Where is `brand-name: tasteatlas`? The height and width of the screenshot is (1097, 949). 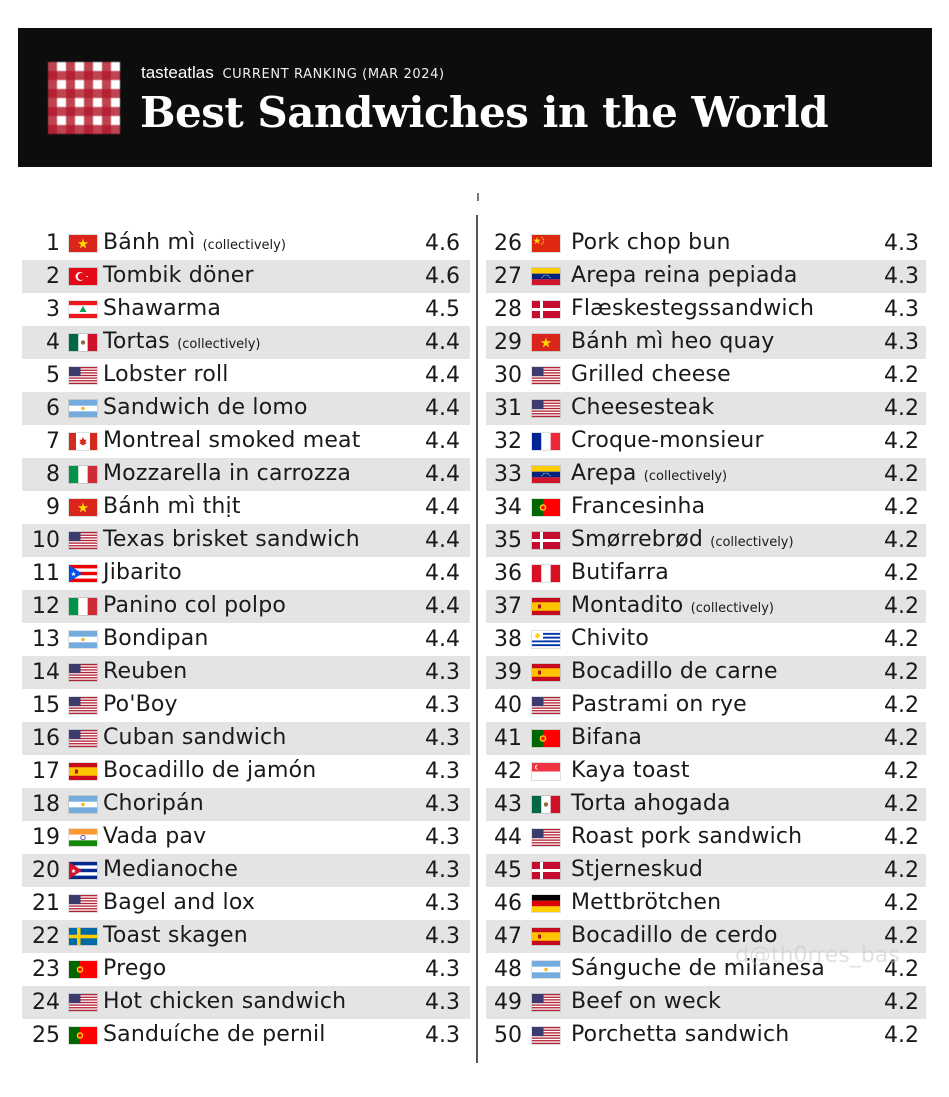
brand-name: tasteatlas is located at coordinates (177, 72).